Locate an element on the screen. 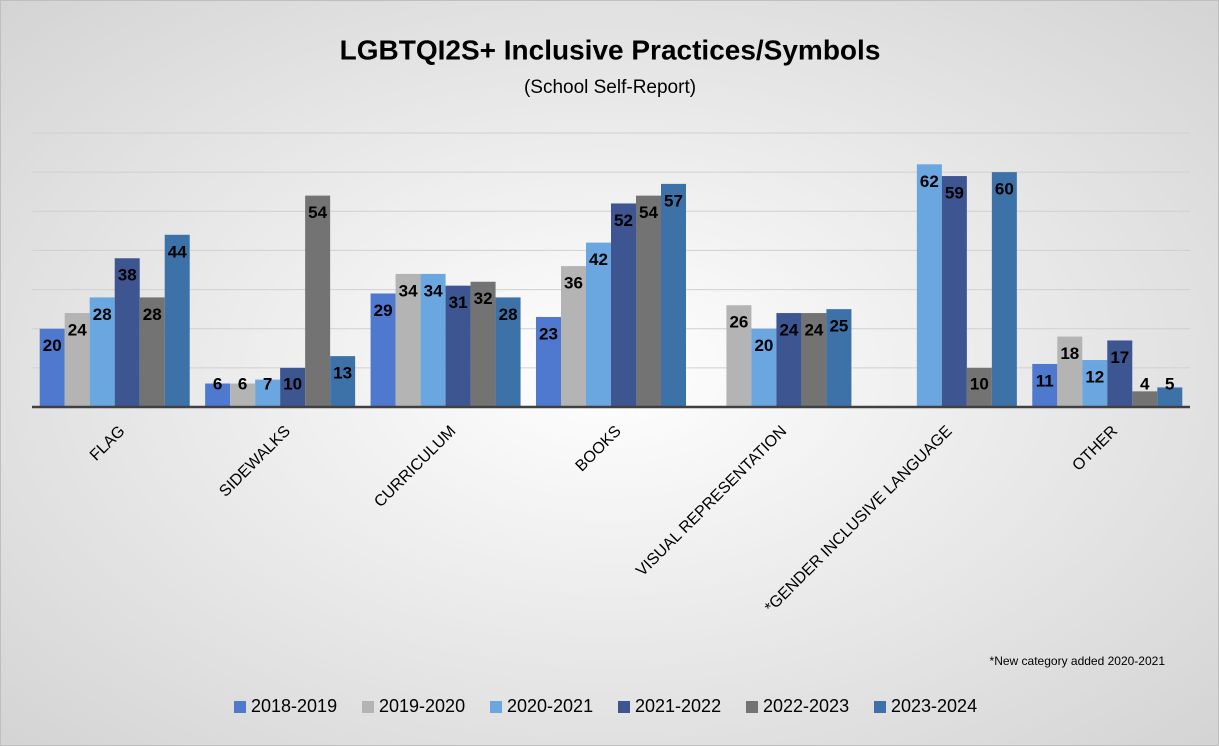  data-label: 25 is located at coordinates (838, 326).